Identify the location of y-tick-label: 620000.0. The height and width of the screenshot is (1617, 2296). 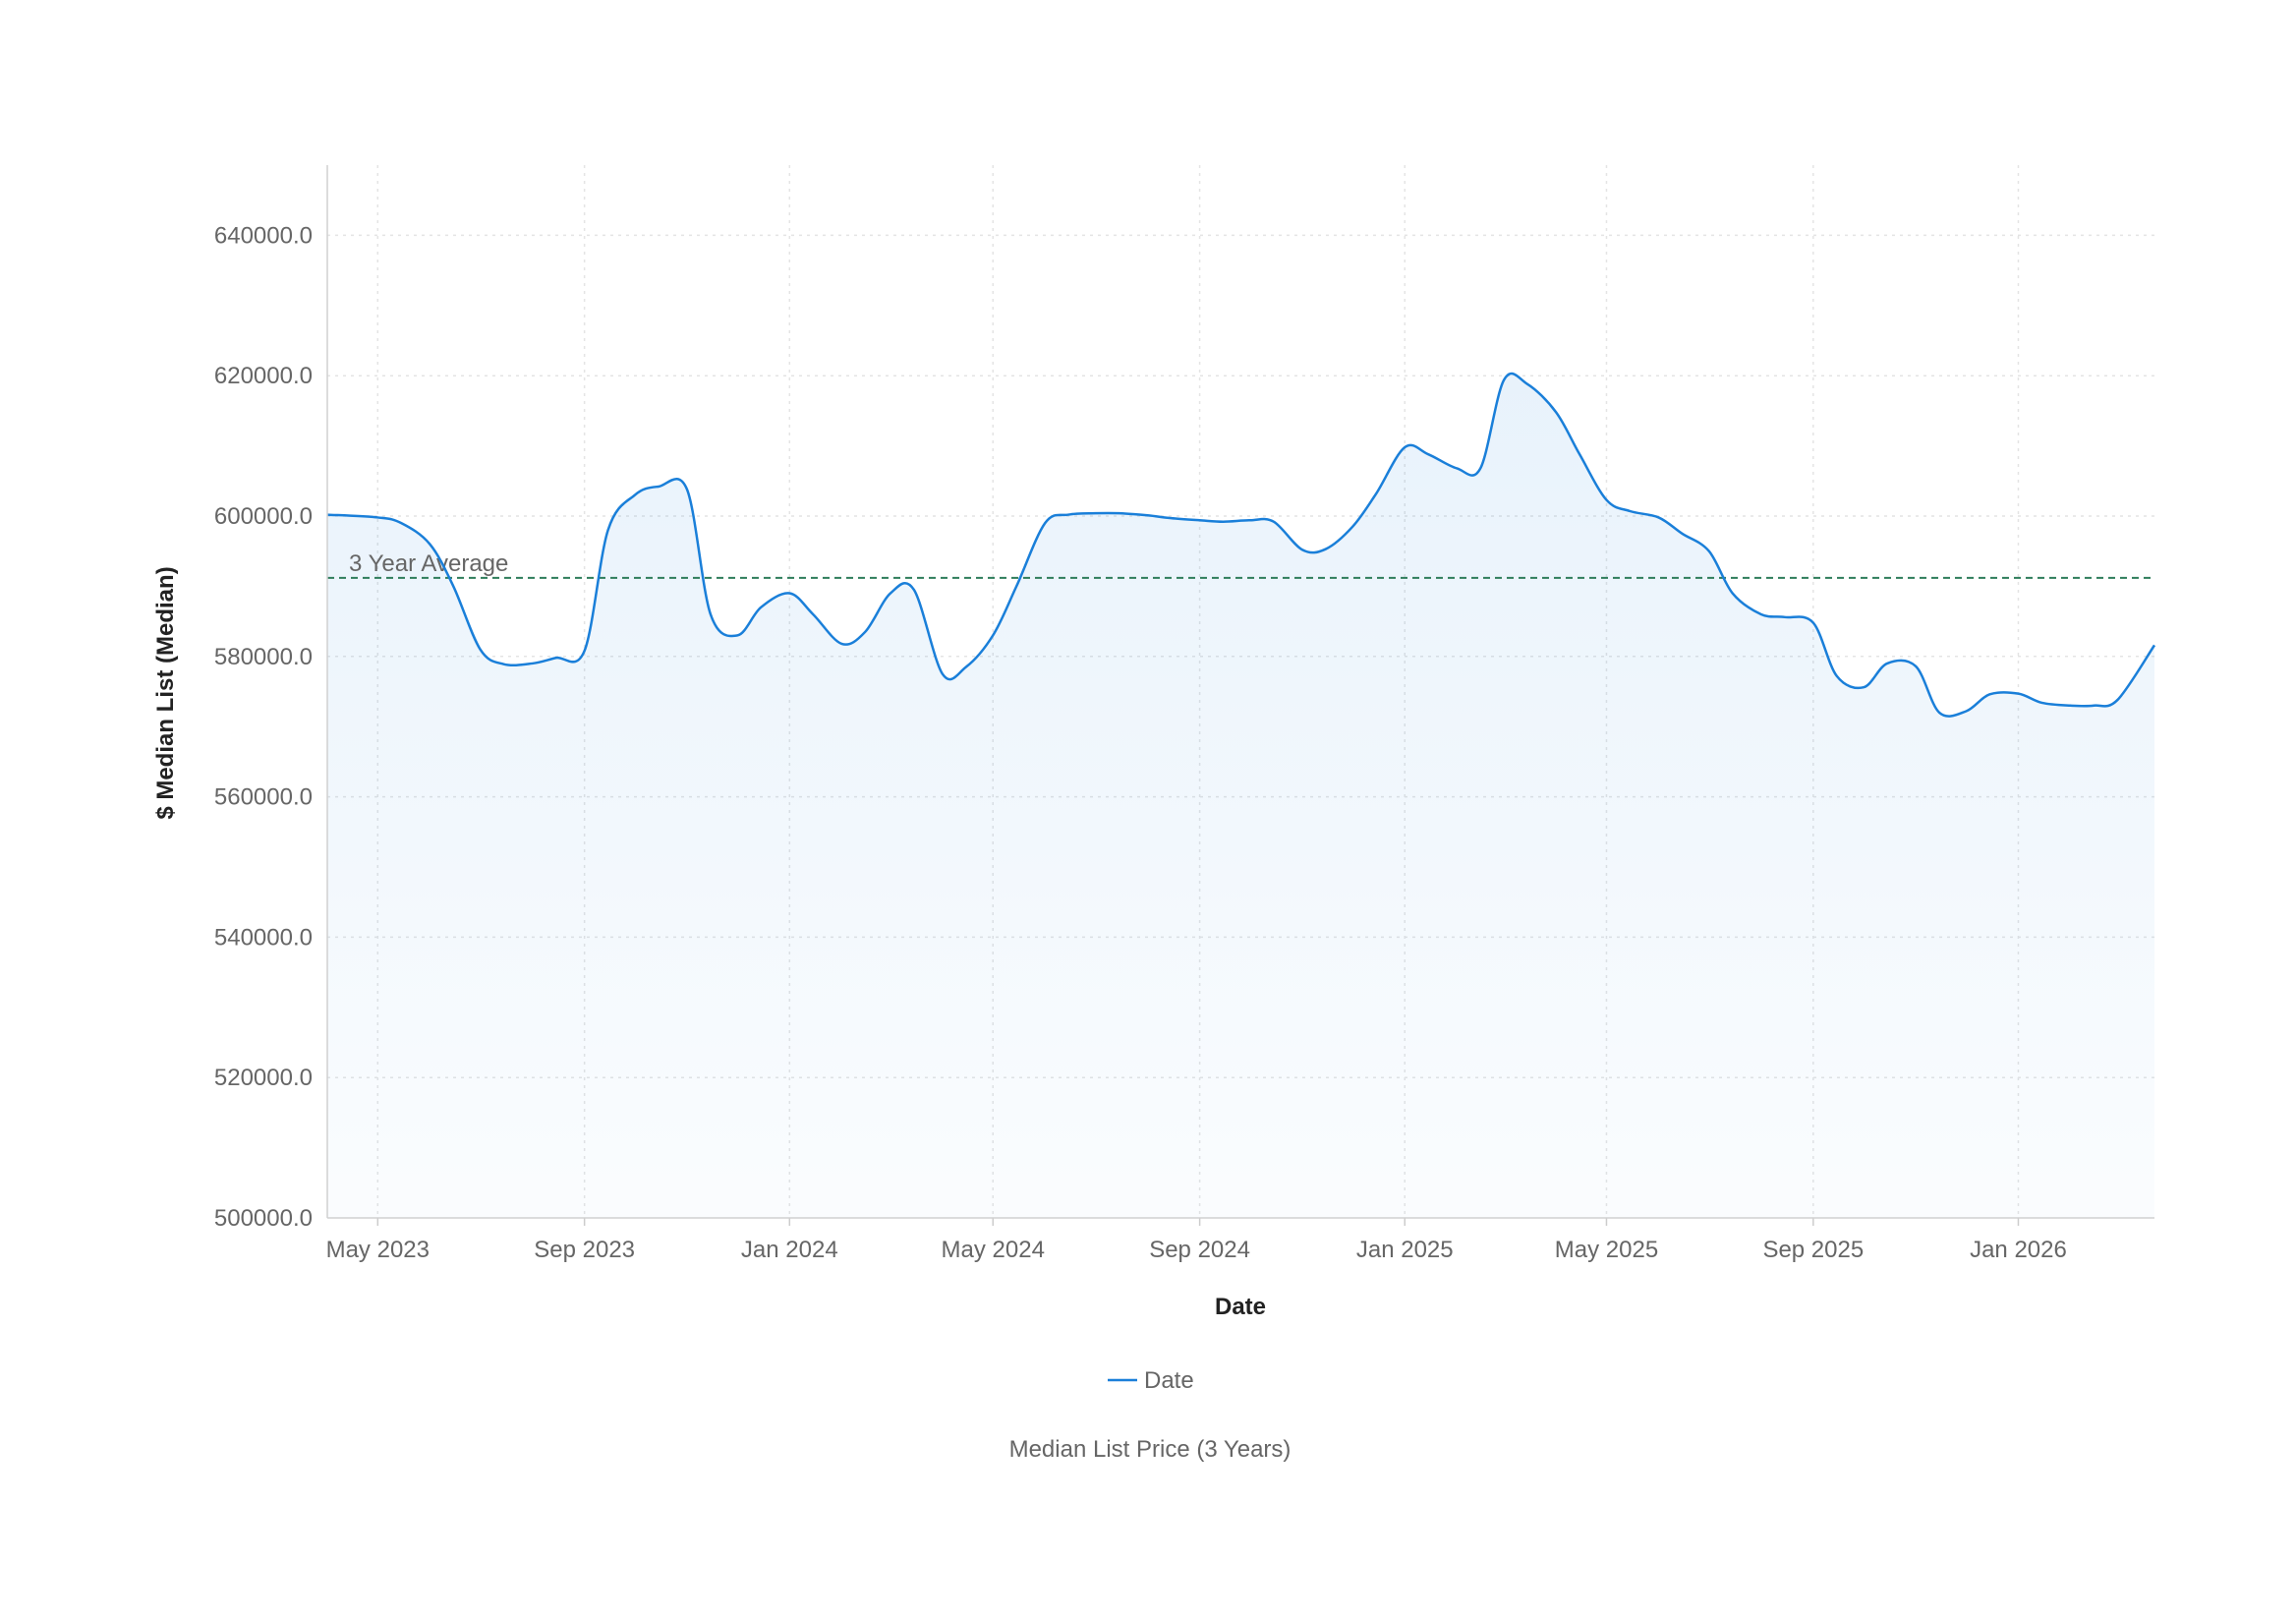
(263, 376).